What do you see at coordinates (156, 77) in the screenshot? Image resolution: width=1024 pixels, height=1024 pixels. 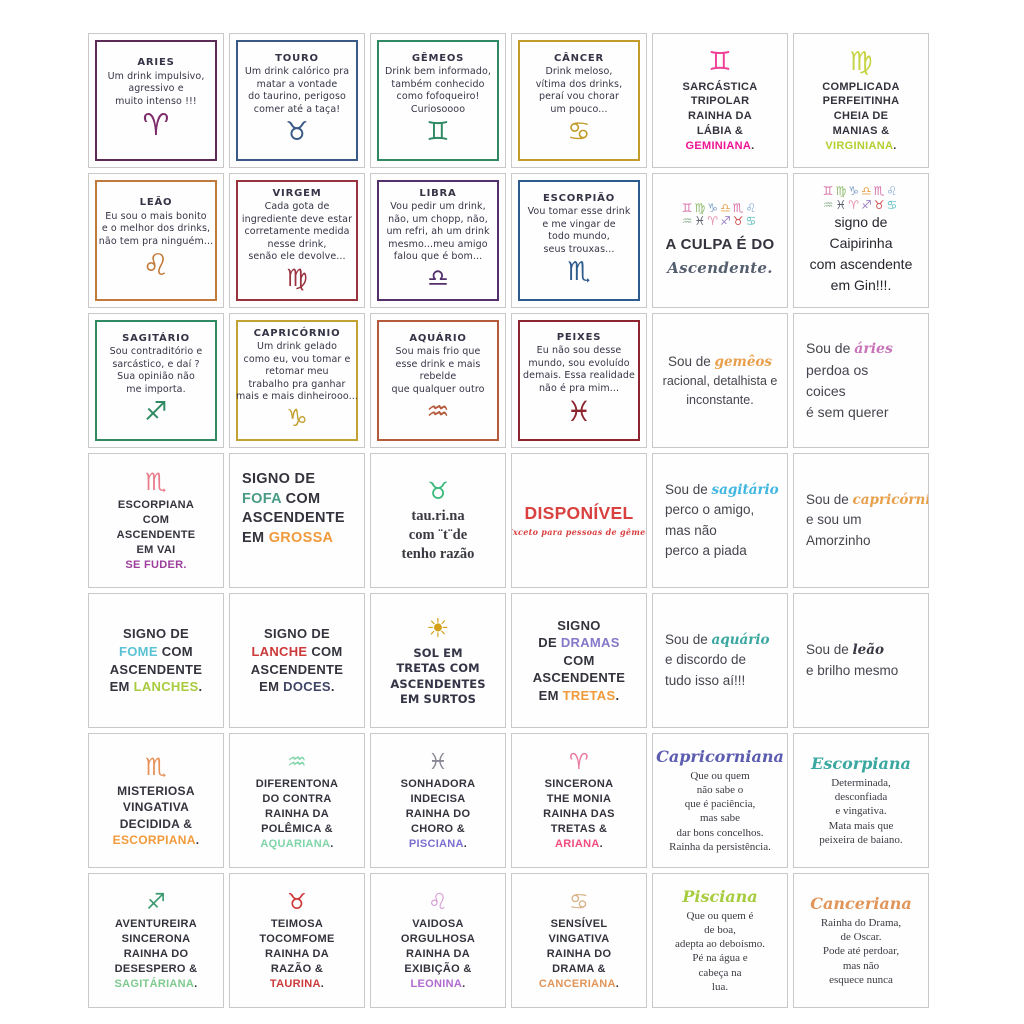 I see `card-text-line: Um drink impulsivo,` at bounding box center [156, 77].